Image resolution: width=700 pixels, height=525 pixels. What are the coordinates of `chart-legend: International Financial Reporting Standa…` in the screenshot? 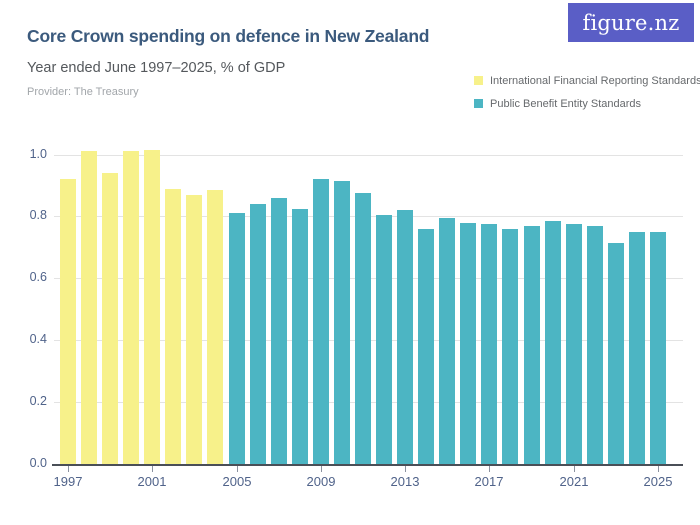 It's located at (587, 92).